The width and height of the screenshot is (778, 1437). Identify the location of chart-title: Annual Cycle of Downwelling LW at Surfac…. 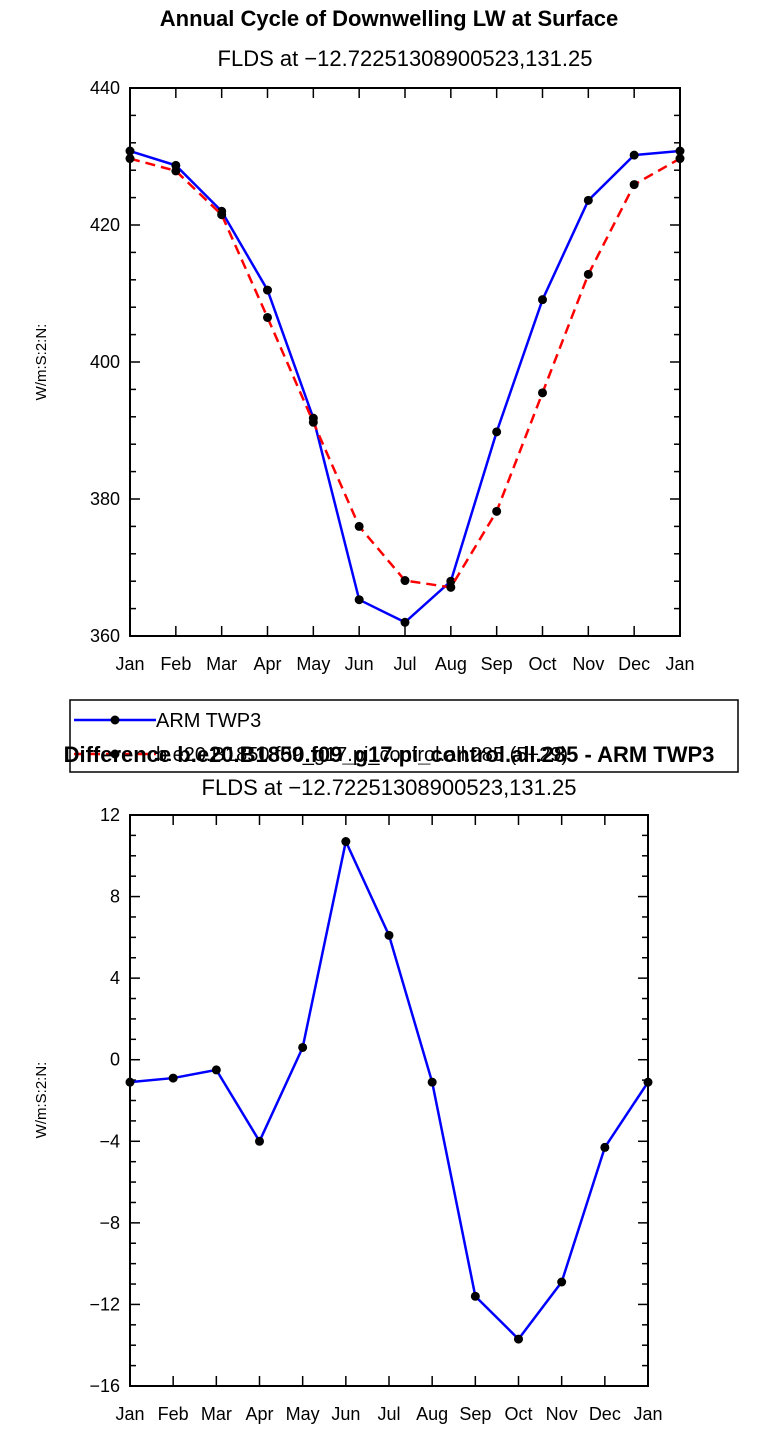
(389, 18).